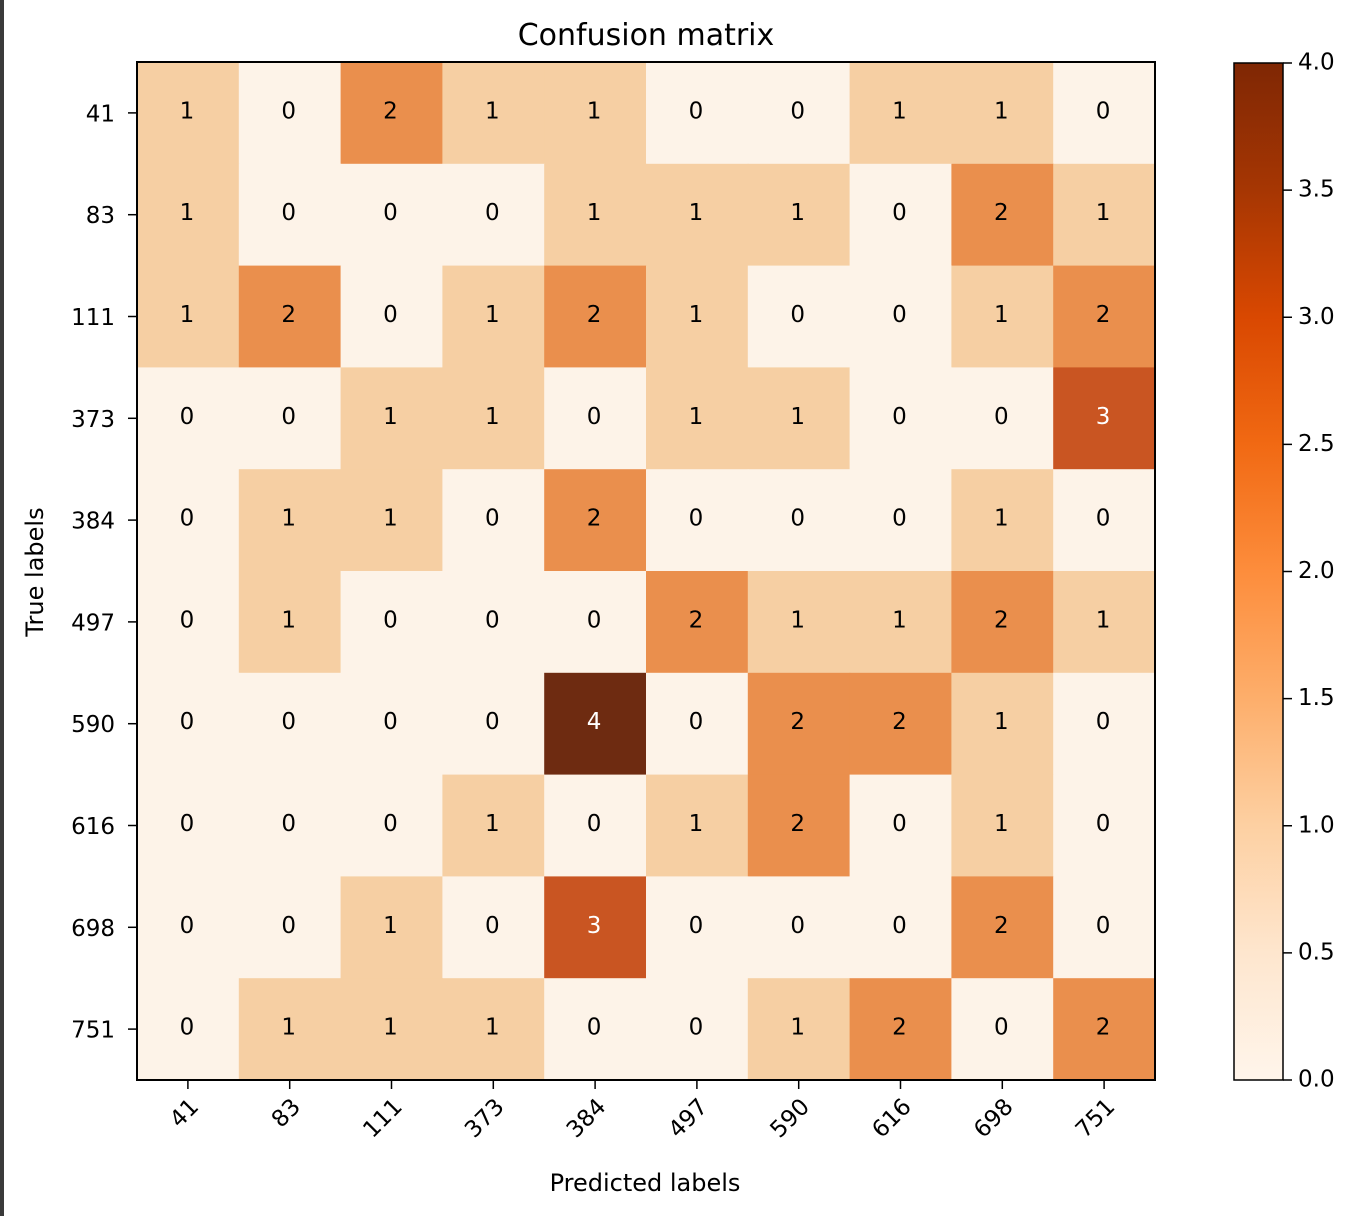 The width and height of the screenshot is (1360, 1220). Describe the element at coordinates (484, 1118) in the screenshot. I see `x-tick-label: 373` at that location.